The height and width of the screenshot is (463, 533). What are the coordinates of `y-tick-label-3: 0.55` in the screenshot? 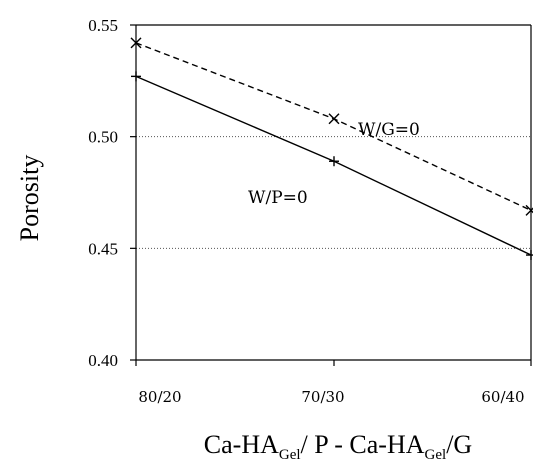 It's located at (103, 25).